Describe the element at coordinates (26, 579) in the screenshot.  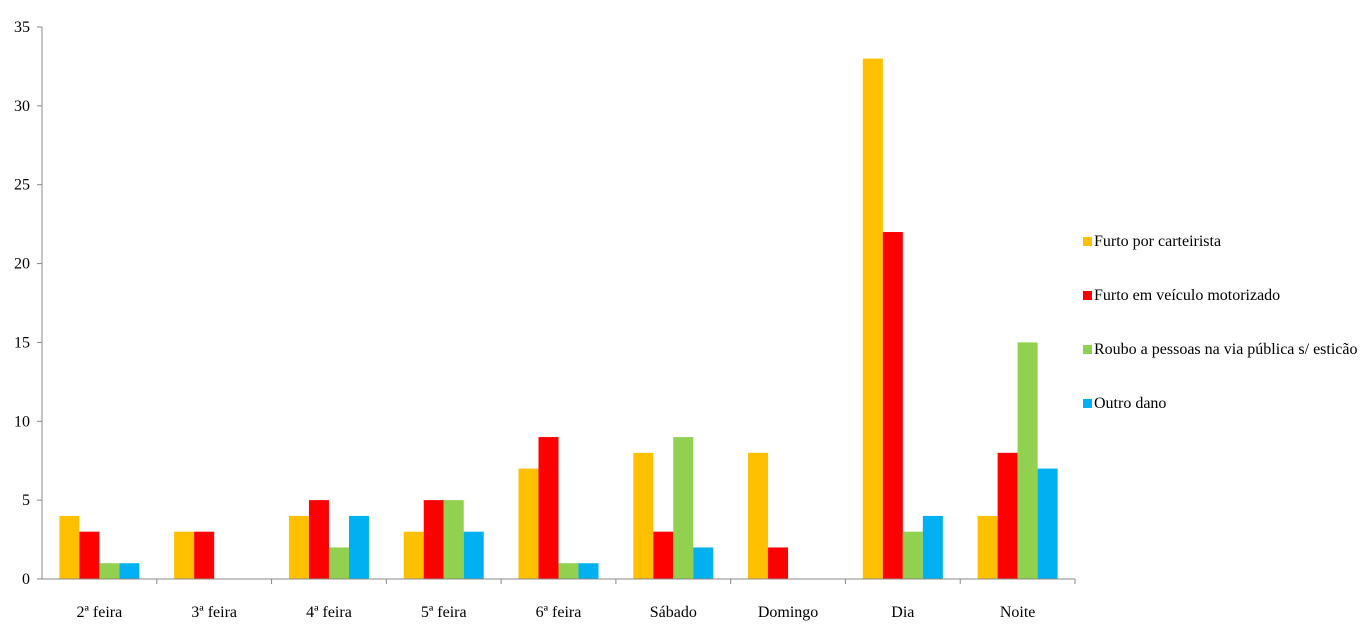
I see `y-tick-label: 0` at that location.